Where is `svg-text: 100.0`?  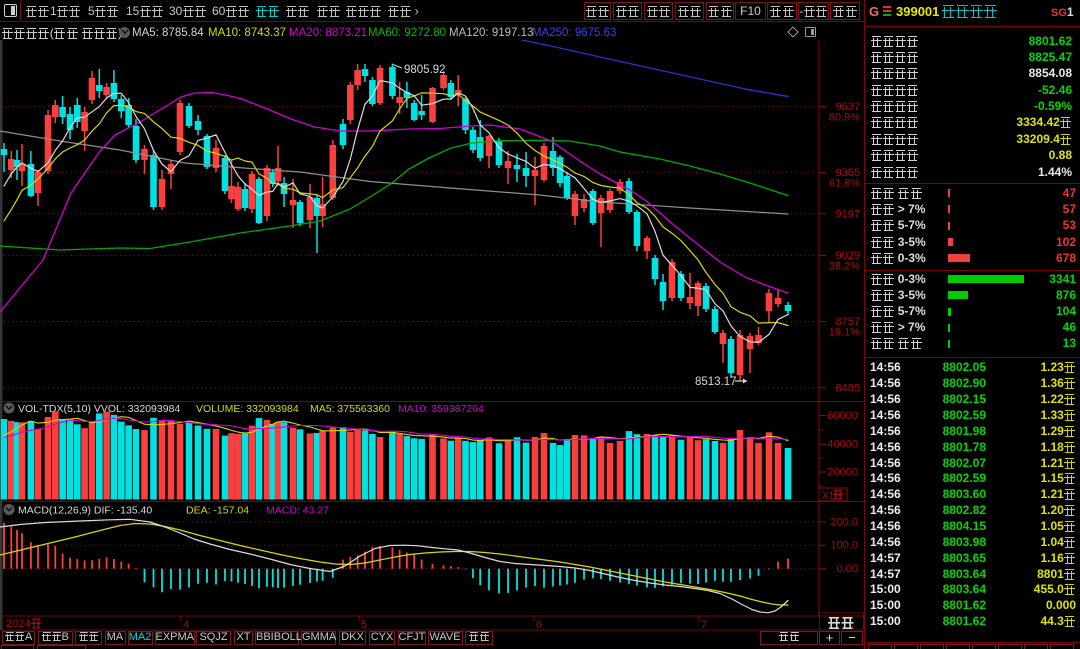 svg-text: 100.0 is located at coordinates (844, 546).